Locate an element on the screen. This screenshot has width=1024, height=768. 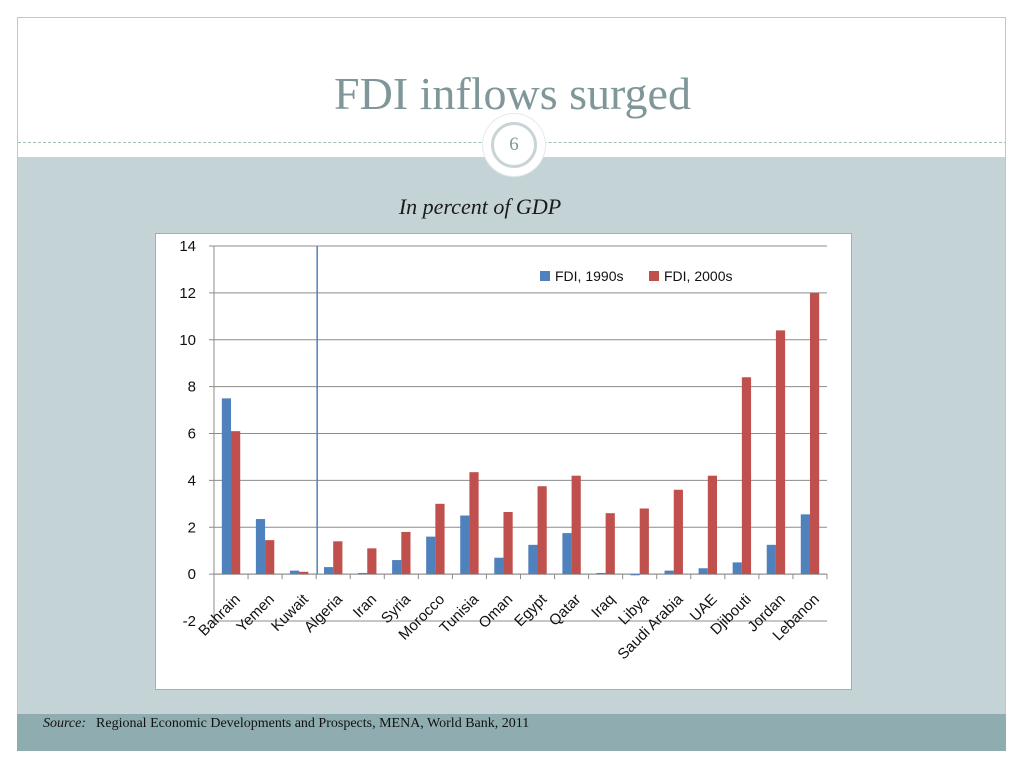
x-tick-label: Algeria is located at coordinates (324, 613).